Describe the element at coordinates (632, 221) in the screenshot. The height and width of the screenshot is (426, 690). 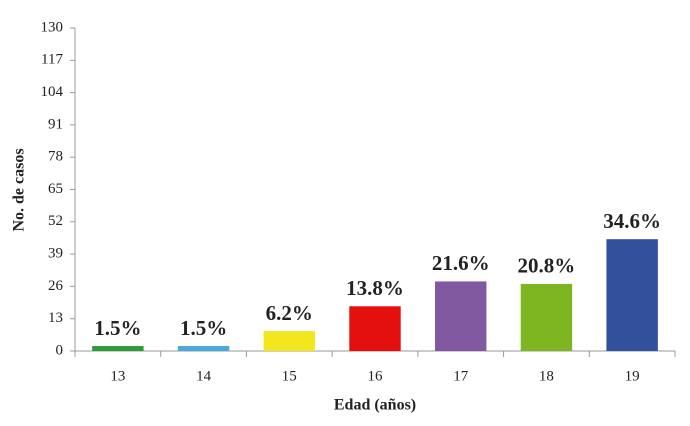
I see `value-label: 34.6%` at that location.